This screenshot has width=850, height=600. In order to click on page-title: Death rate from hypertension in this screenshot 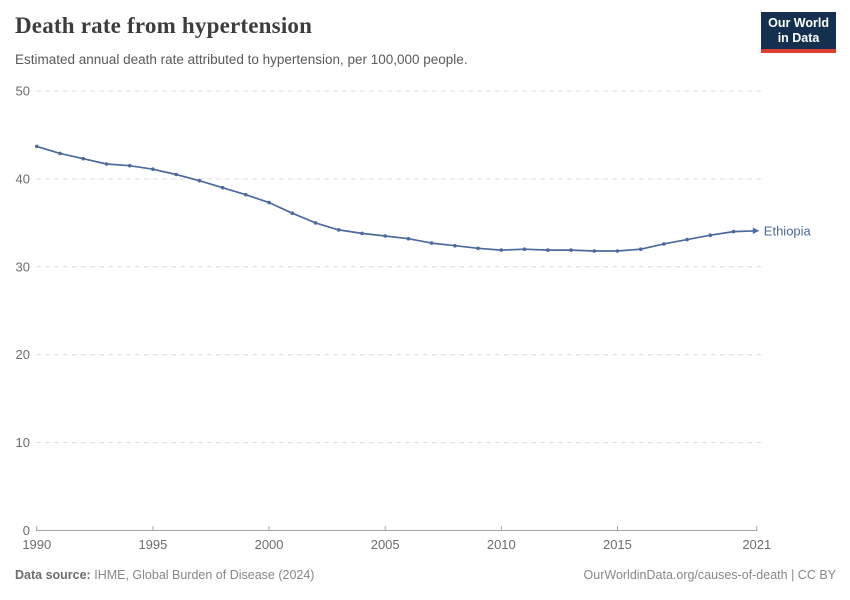, I will do `click(164, 25)`.